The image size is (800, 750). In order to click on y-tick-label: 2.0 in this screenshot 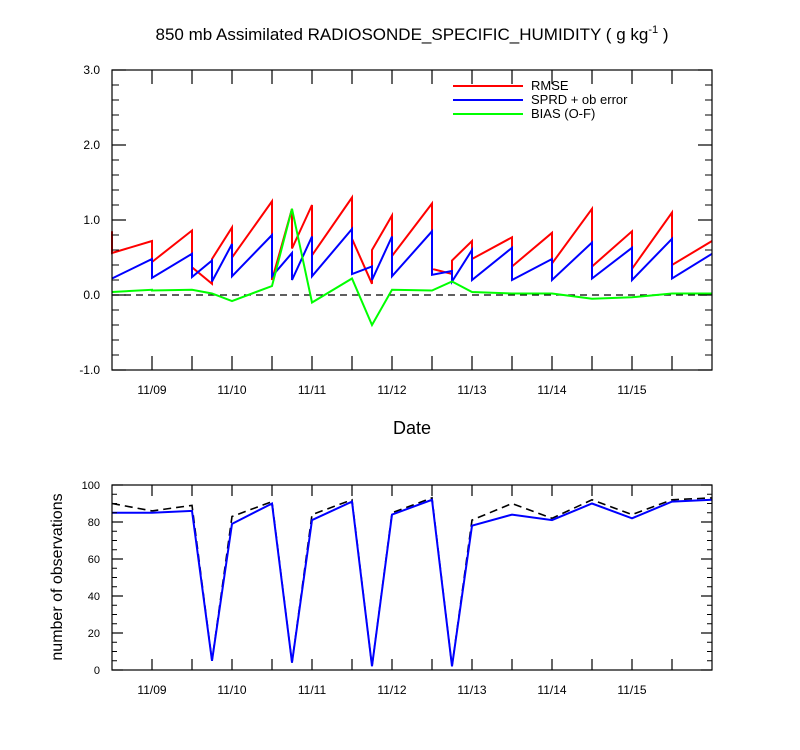, I will do `click(91, 145)`.